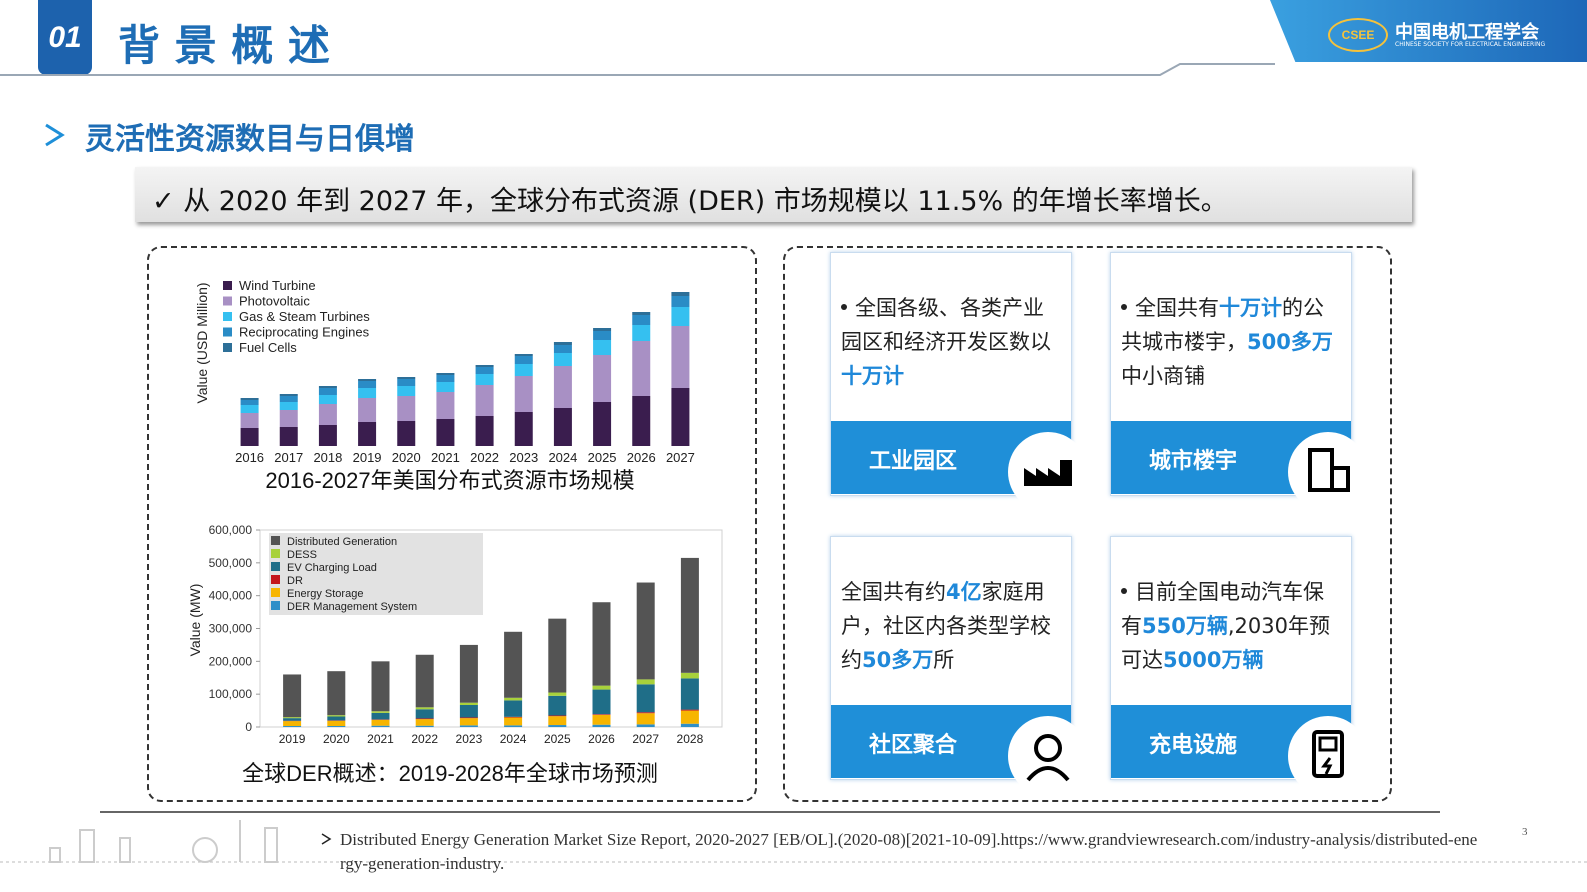 The width and height of the screenshot is (1587, 892). I want to click on card-text: 全国各级、各类产业园区和经济开发区数以十万计, so click(952, 342).